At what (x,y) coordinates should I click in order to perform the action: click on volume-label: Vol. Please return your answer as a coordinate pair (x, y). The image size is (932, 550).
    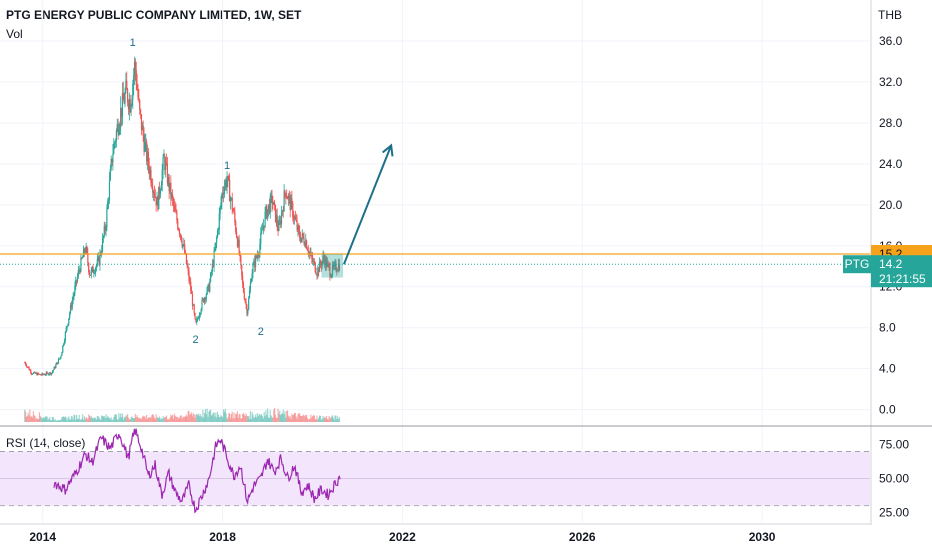
    Looking at the image, I should click on (14, 34).